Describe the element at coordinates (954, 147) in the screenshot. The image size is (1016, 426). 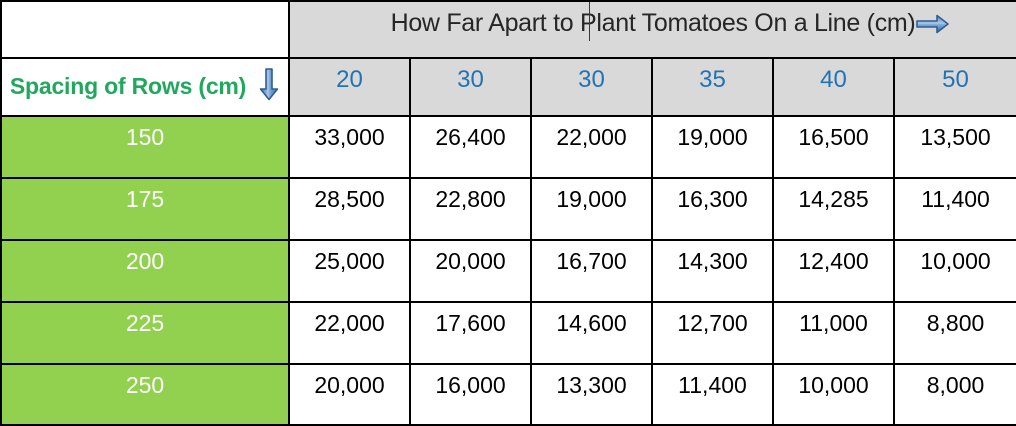
I see `data-cell: 13,500` at that location.